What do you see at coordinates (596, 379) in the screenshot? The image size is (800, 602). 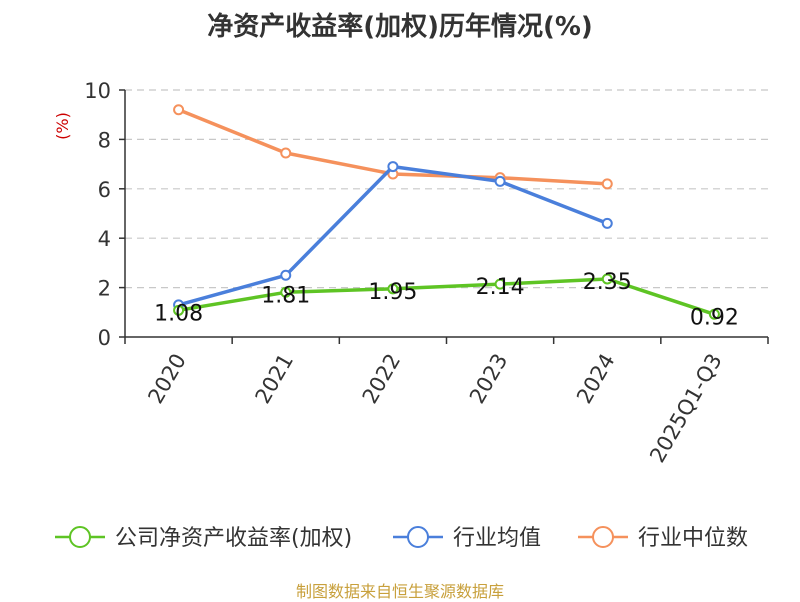 I see `x-tick-label-2024: 2024` at bounding box center [596, 379].